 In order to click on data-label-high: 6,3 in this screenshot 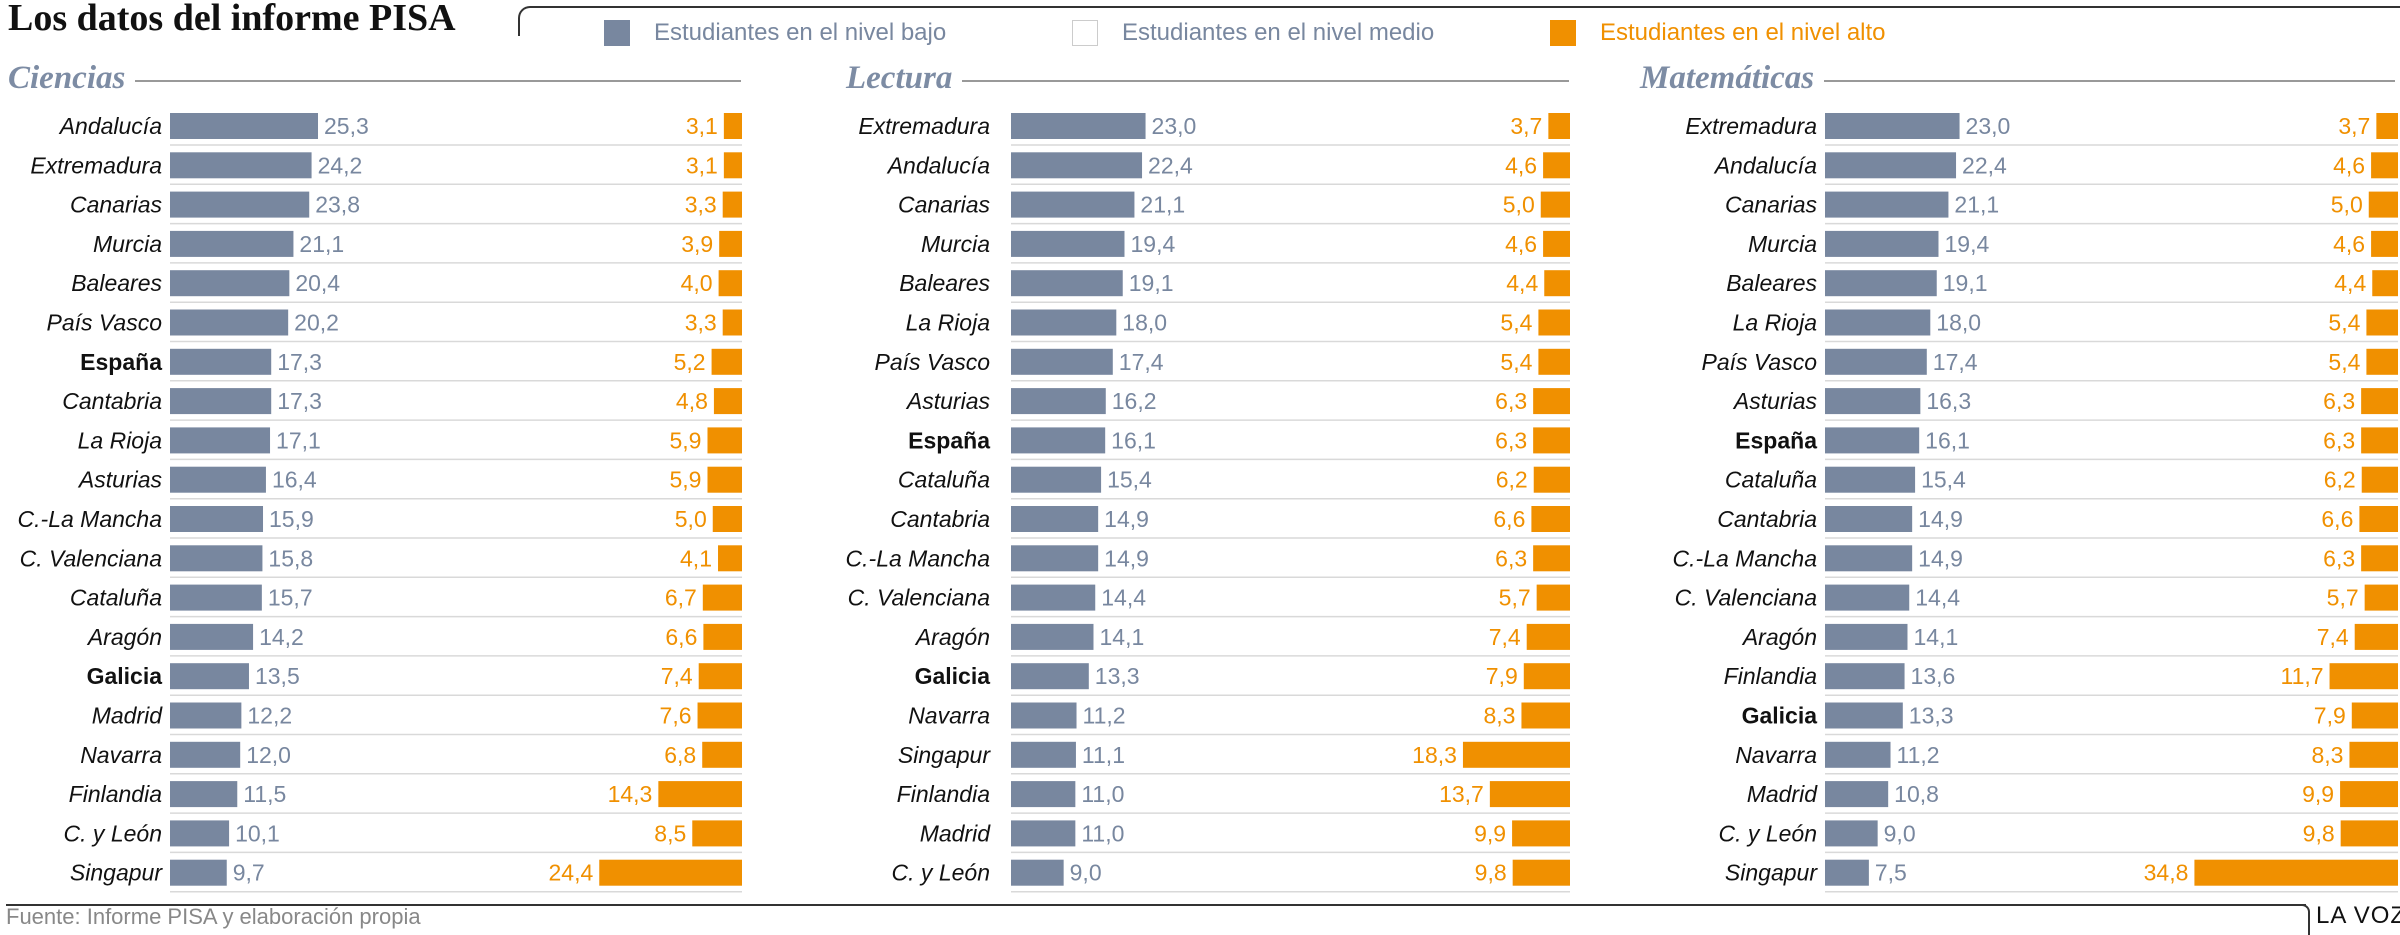, I will do `click(1511, 440)`.